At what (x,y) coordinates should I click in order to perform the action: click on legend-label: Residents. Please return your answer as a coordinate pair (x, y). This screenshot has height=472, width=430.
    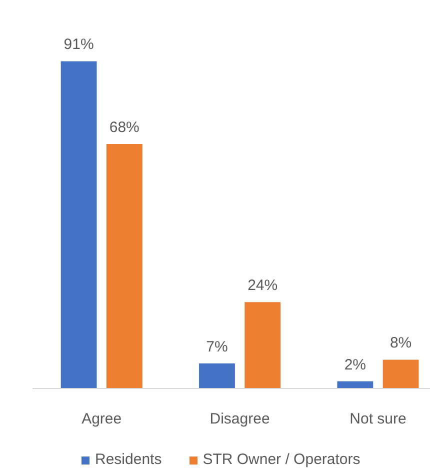
    Looking at the image, I should click on (128, 459).